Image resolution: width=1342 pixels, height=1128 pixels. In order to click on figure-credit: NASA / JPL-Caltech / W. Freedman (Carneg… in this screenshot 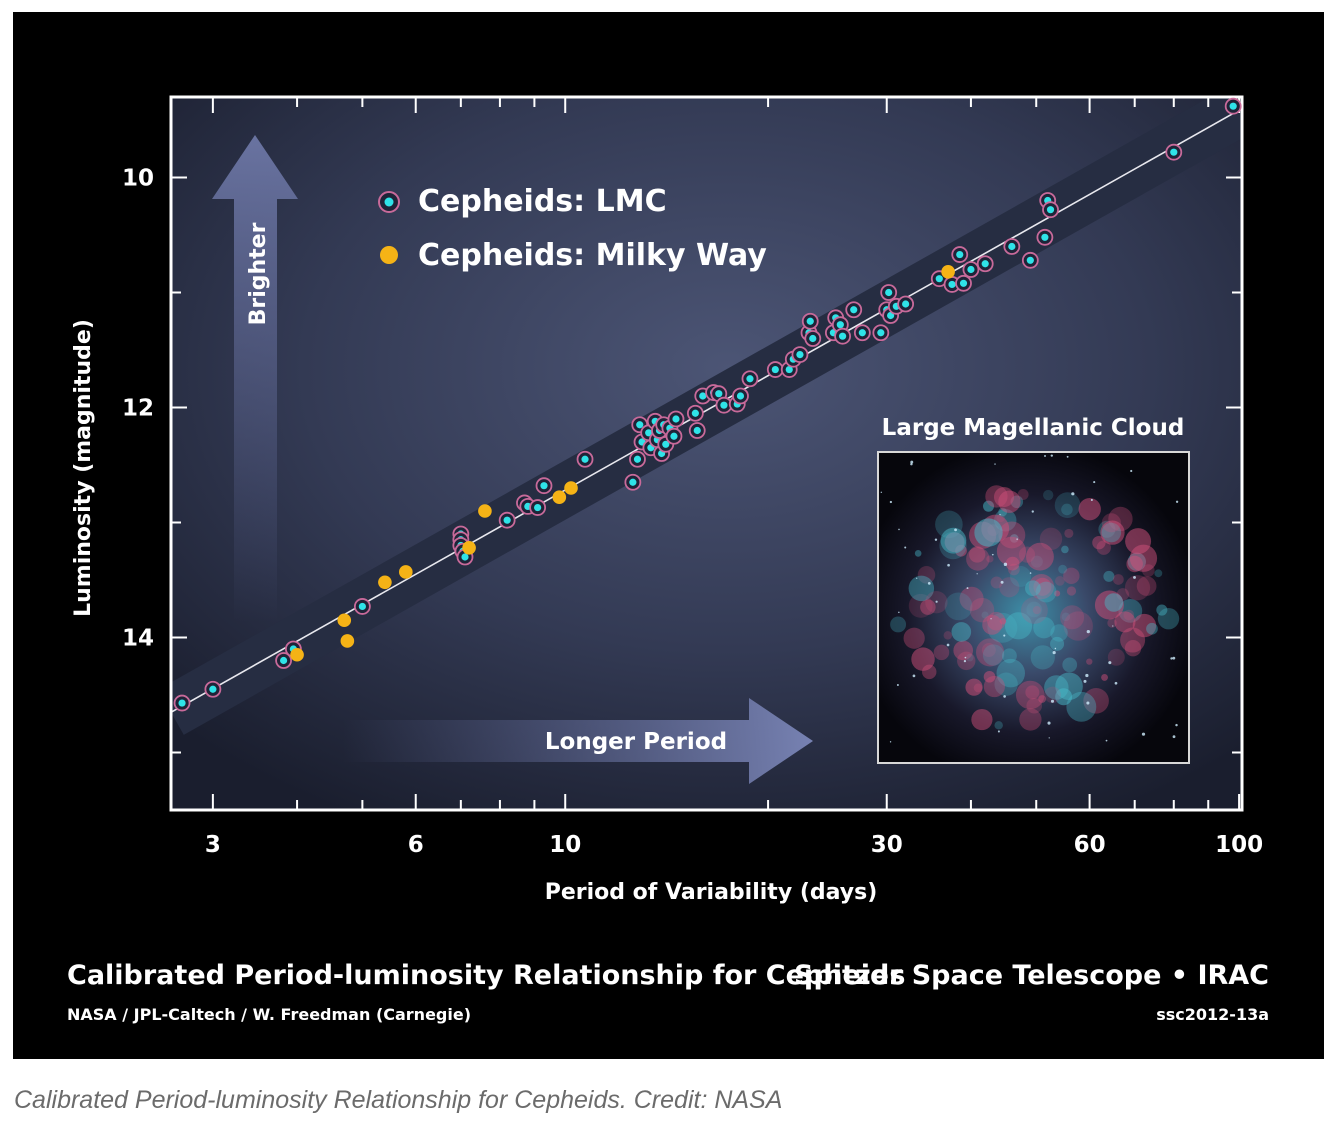, I will do `click(269, 1014)`.